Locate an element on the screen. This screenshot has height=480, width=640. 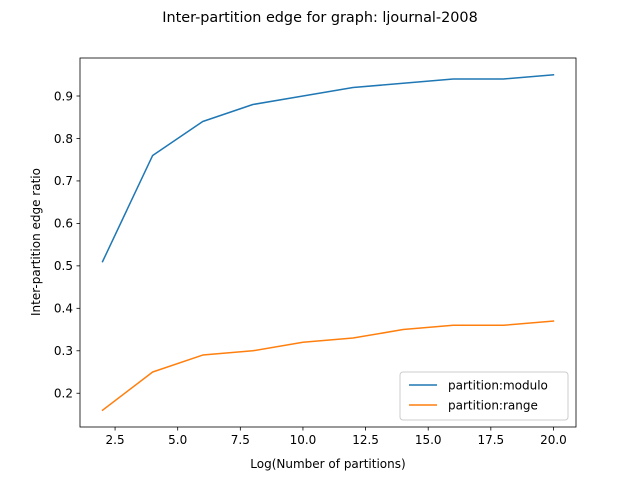
x-tick-label: 2.5 is located at coordinates (115, 440).